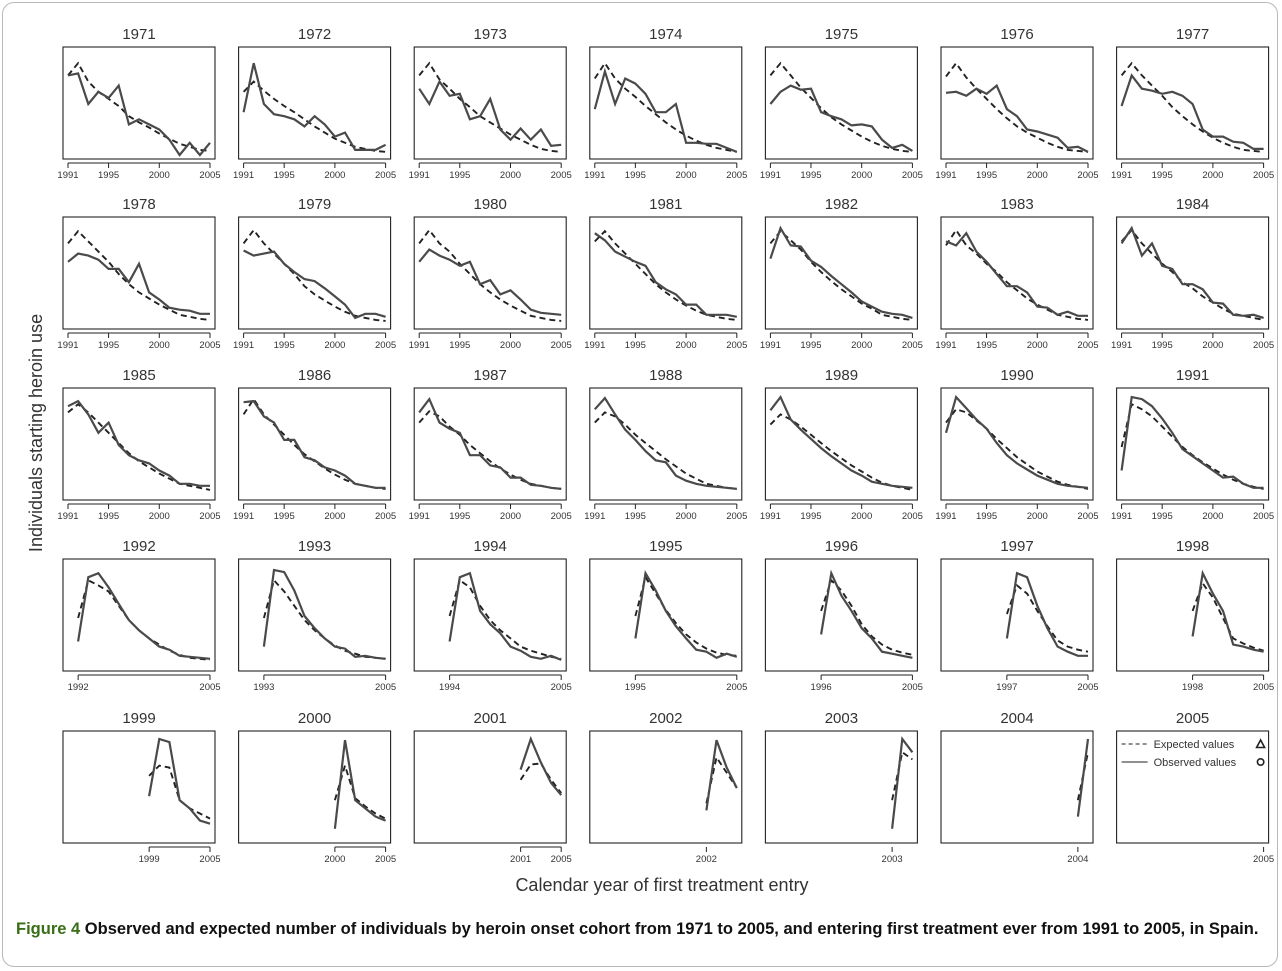 The width and height of the screenshot is (1282, 971). I want to click on panel-1978: 1978 1991 1995 2000 2005, so click(138, 273).